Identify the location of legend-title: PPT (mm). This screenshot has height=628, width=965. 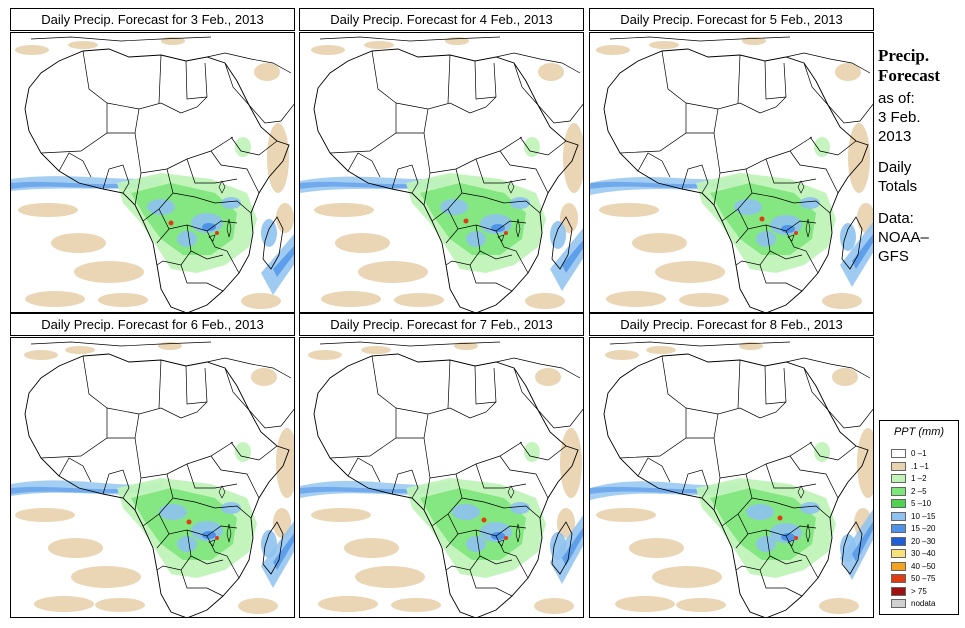
(919, 432).